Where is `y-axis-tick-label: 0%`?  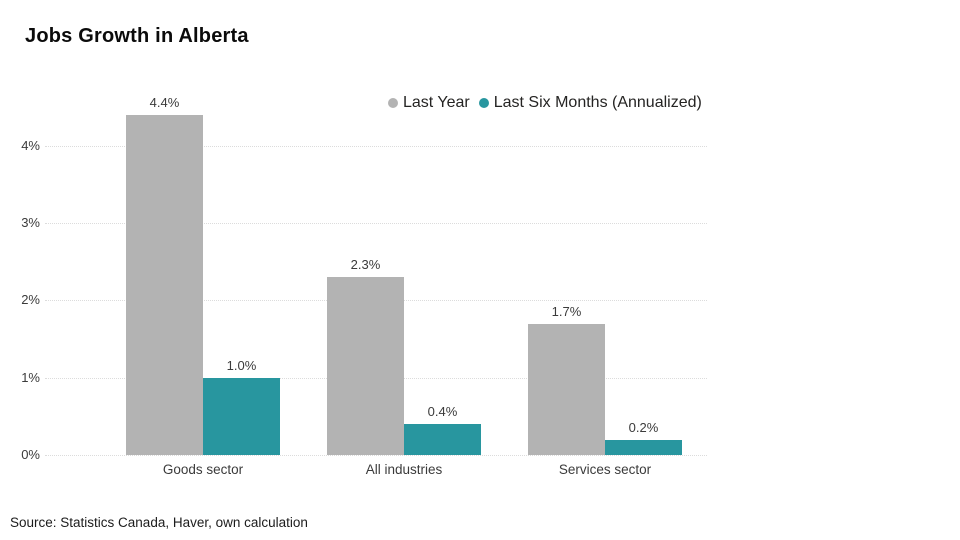
y-axis-tick-label: 0% is located at coordinates (30, 454).